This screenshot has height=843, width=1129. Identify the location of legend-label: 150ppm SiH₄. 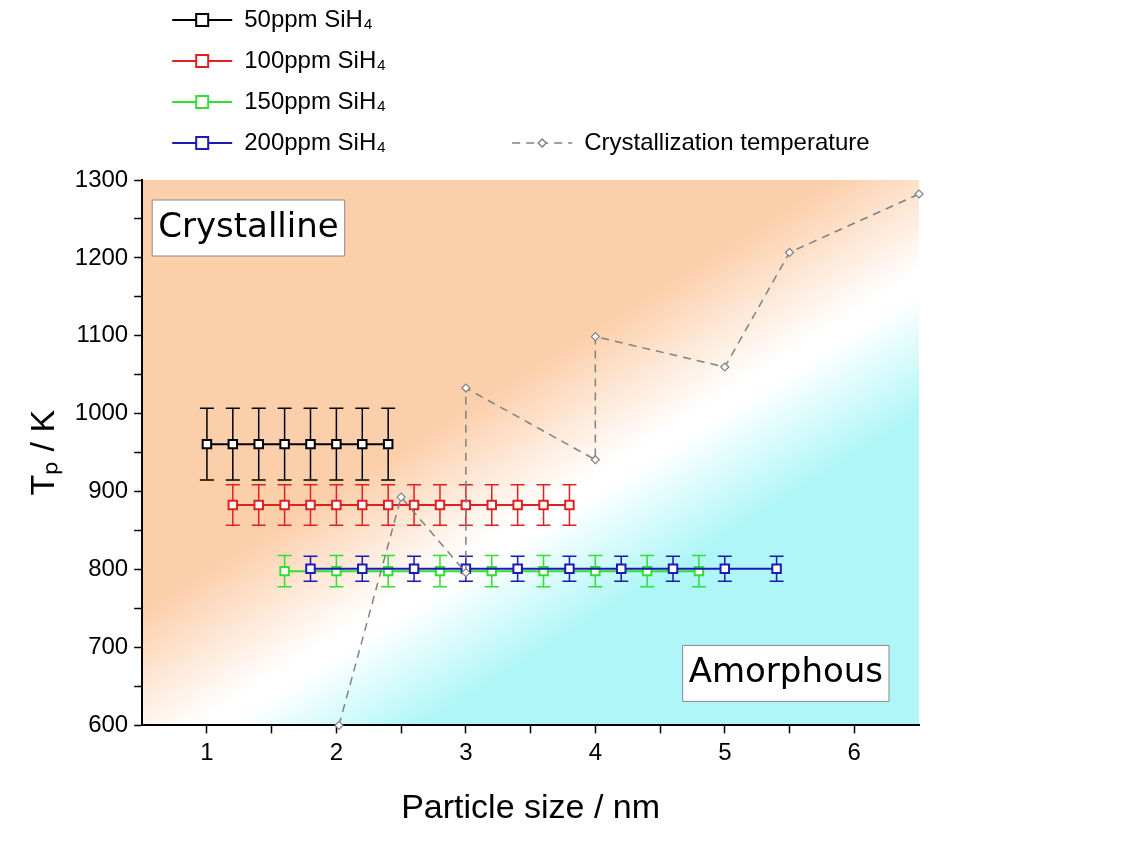
(315, 100).